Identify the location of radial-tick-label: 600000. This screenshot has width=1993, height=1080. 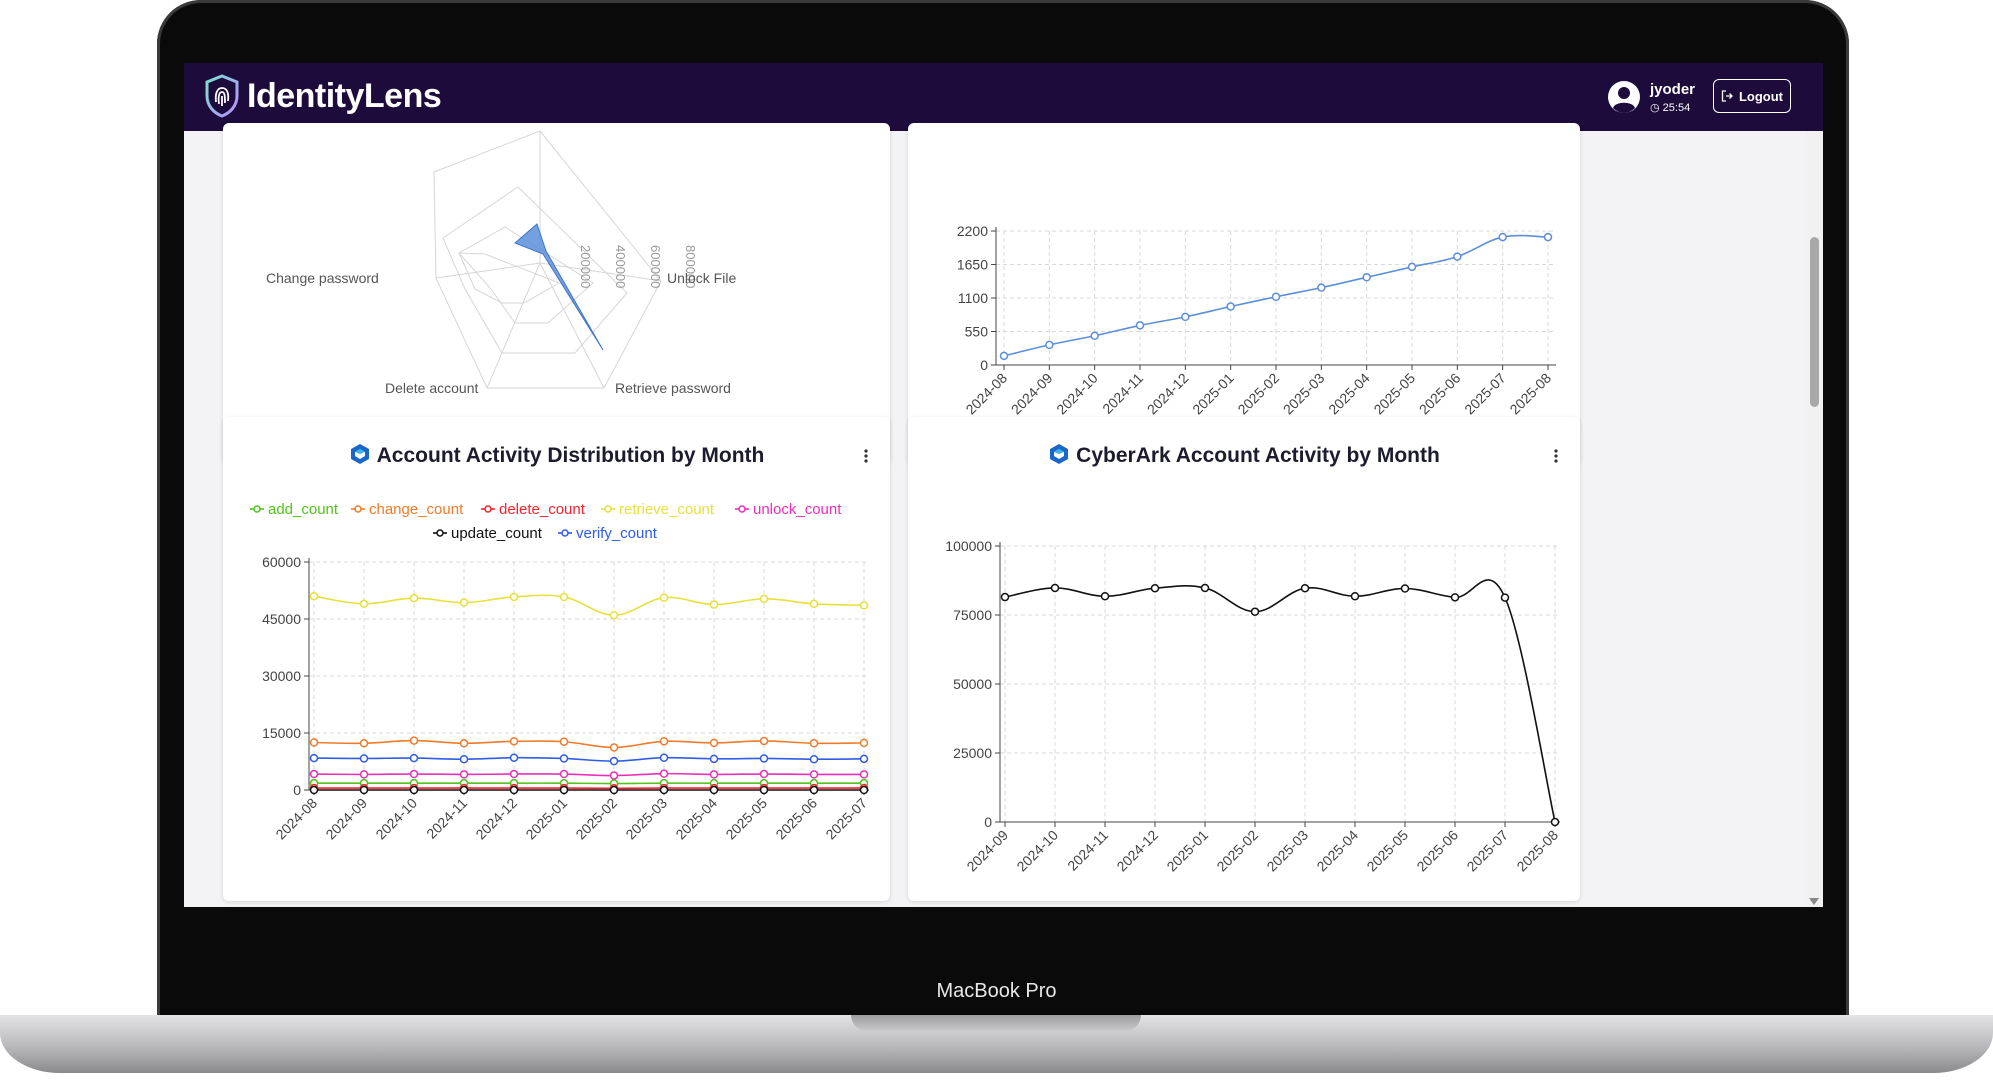
(655, 266).